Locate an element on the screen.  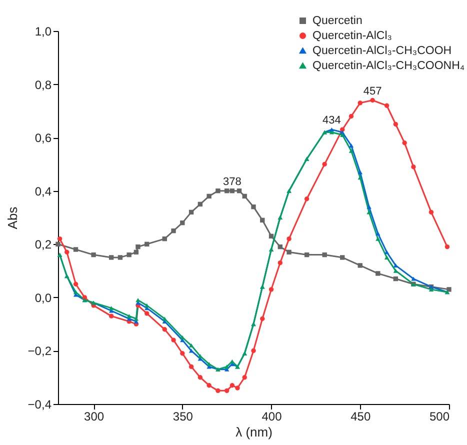
x-tick-label: 350 is located at coordinates (183, 417).